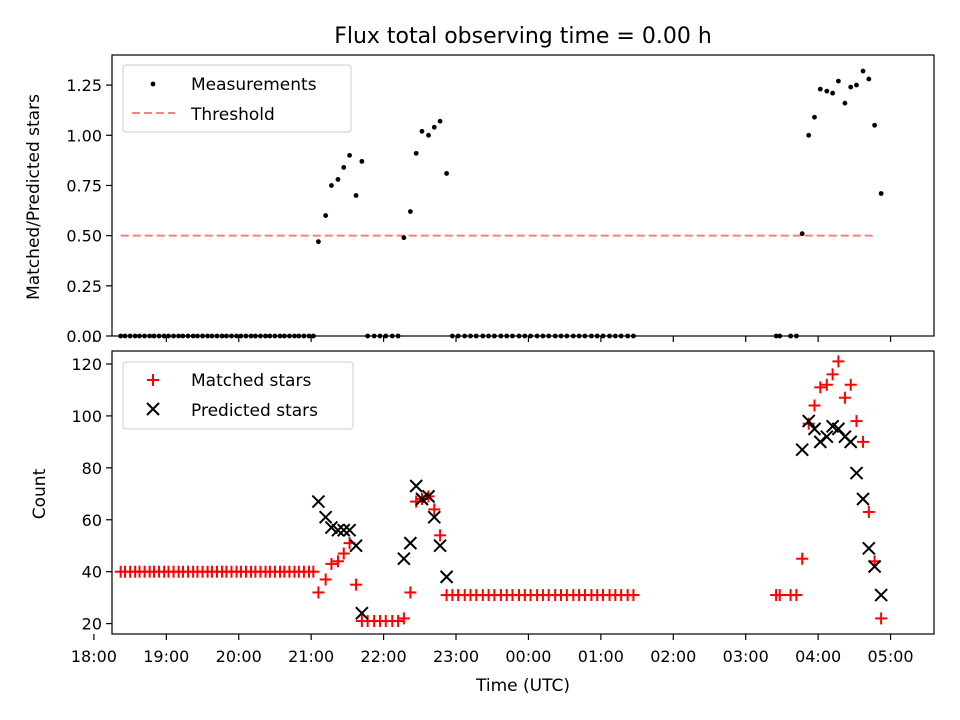 This screenshot has width=960, height=720. Describe the element at coordinates (746, 656) in the screenshot. I see `xtick-label: 03:00` at that location.